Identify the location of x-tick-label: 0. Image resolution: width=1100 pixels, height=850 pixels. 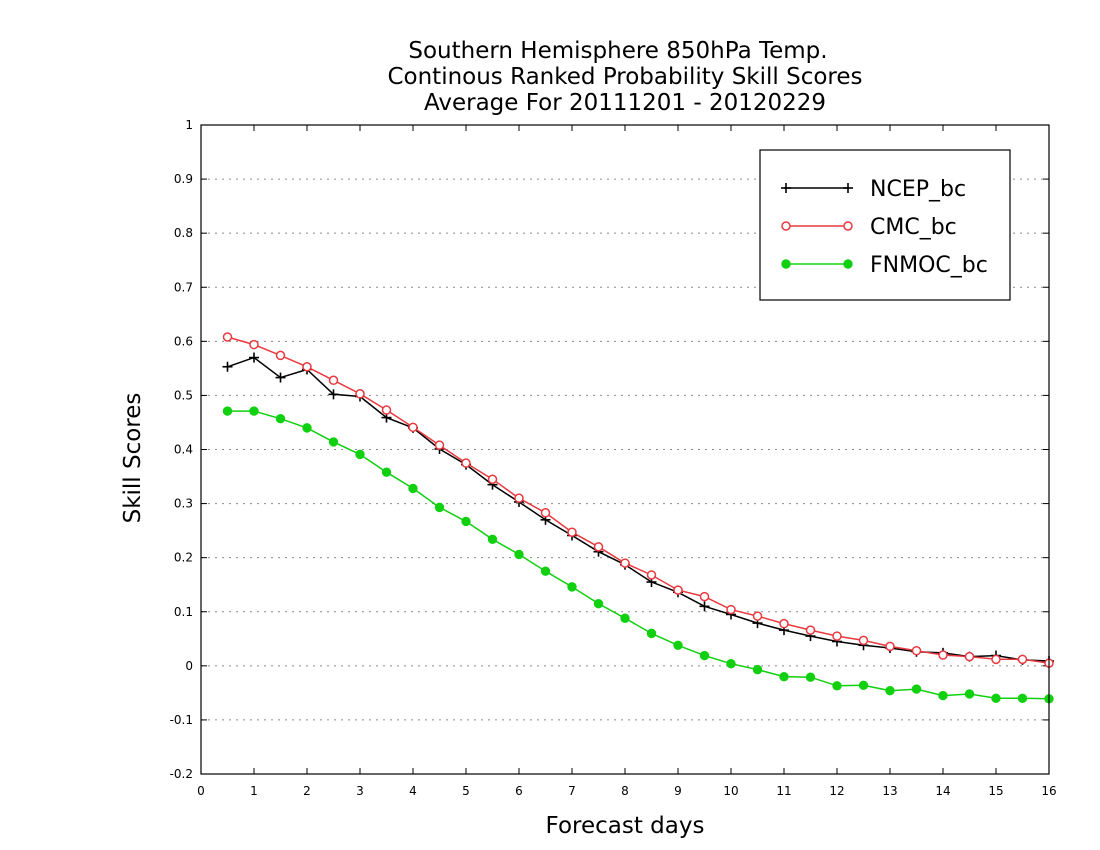
(201, 791).